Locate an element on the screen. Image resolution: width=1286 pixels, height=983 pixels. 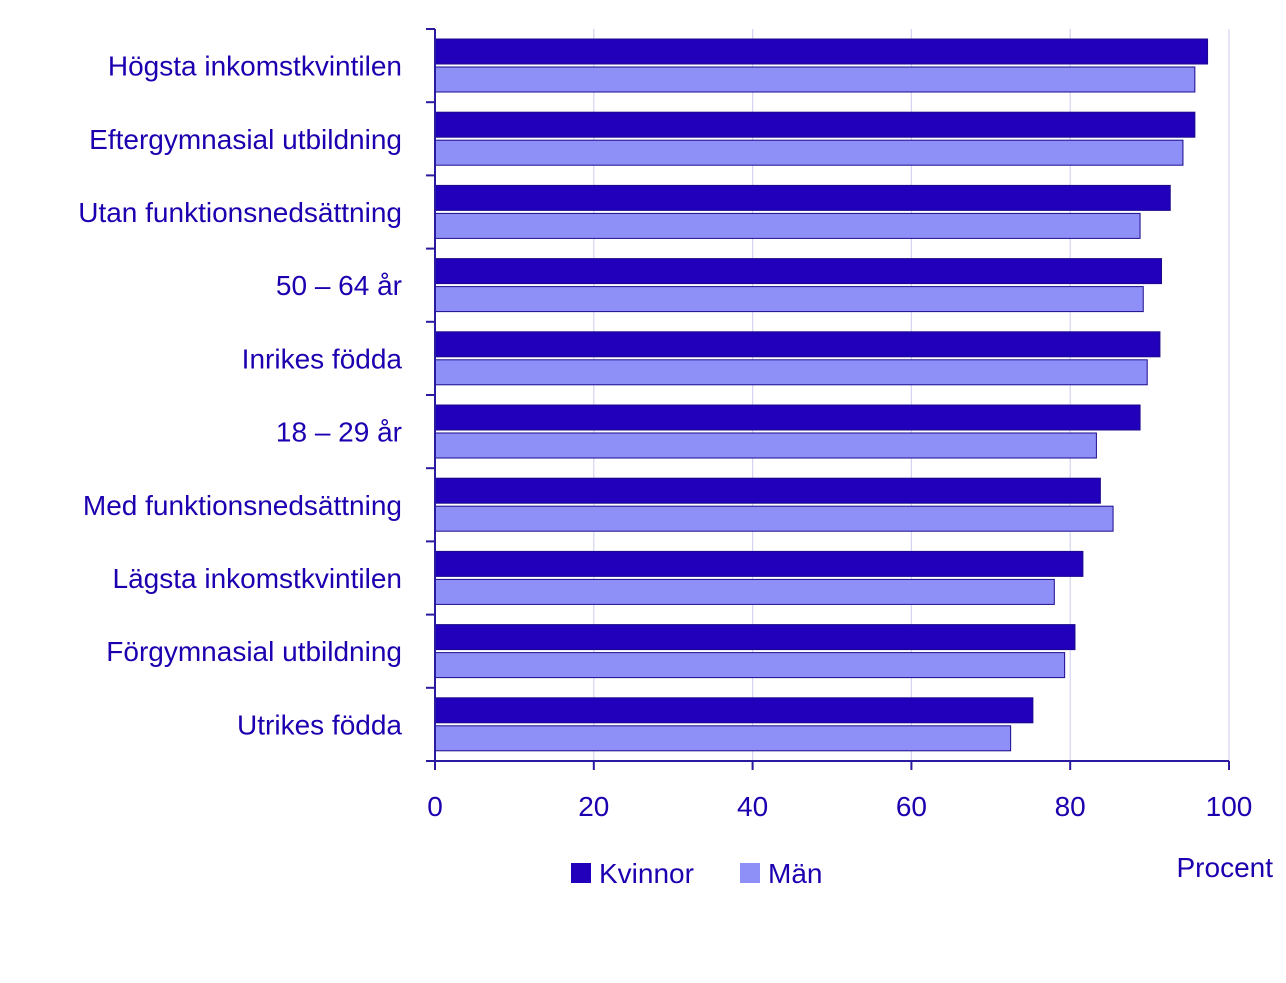
x-tick-labels: 0 20 40 60 80 100 is located at coordinates (839, 806).